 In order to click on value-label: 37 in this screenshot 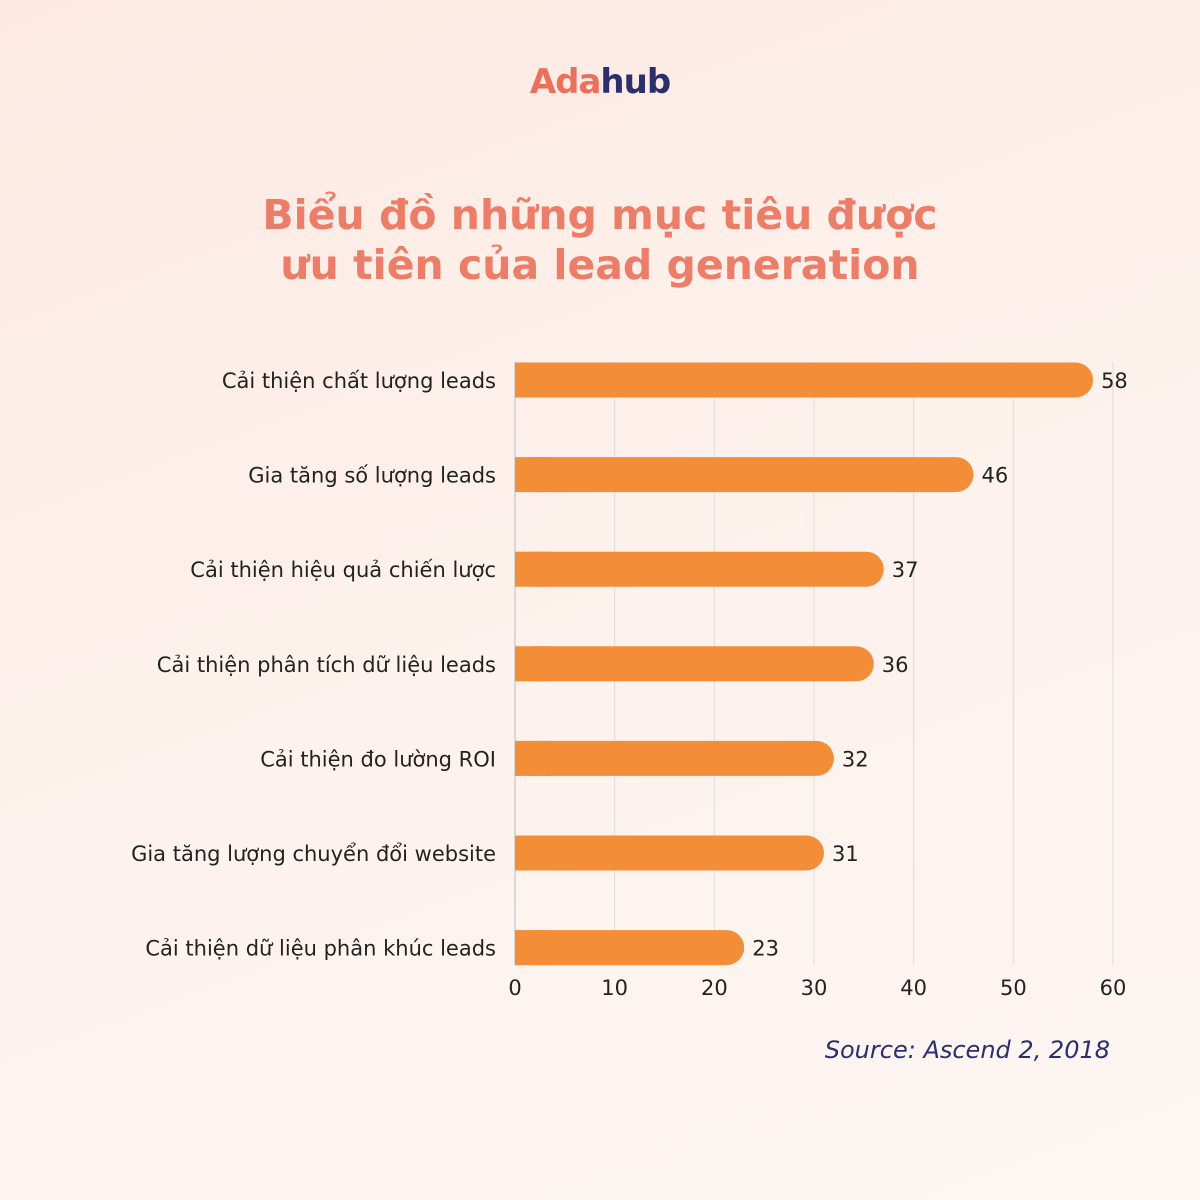, I will do `click(905, 570)`.